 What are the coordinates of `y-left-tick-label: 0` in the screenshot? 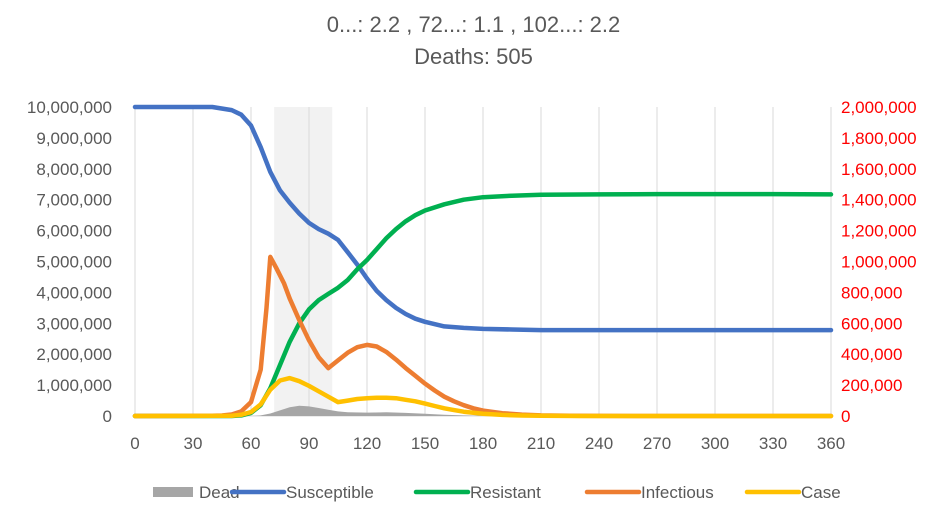 It's located at (107, 416).